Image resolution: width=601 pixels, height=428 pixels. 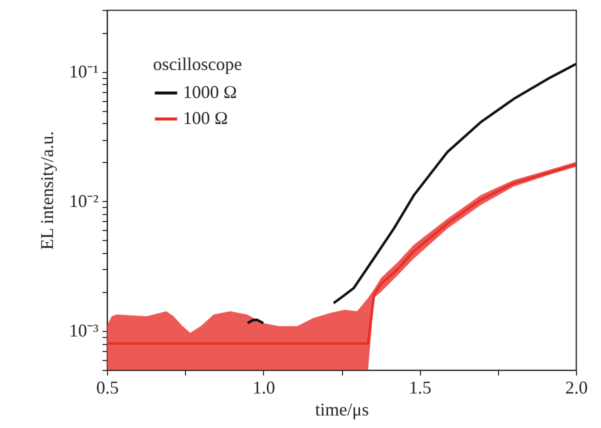 What do you see at coordinates (205, 118) in the screenshot?
I see `legend-label: 100 Ω` at bounding box center [205, 118].